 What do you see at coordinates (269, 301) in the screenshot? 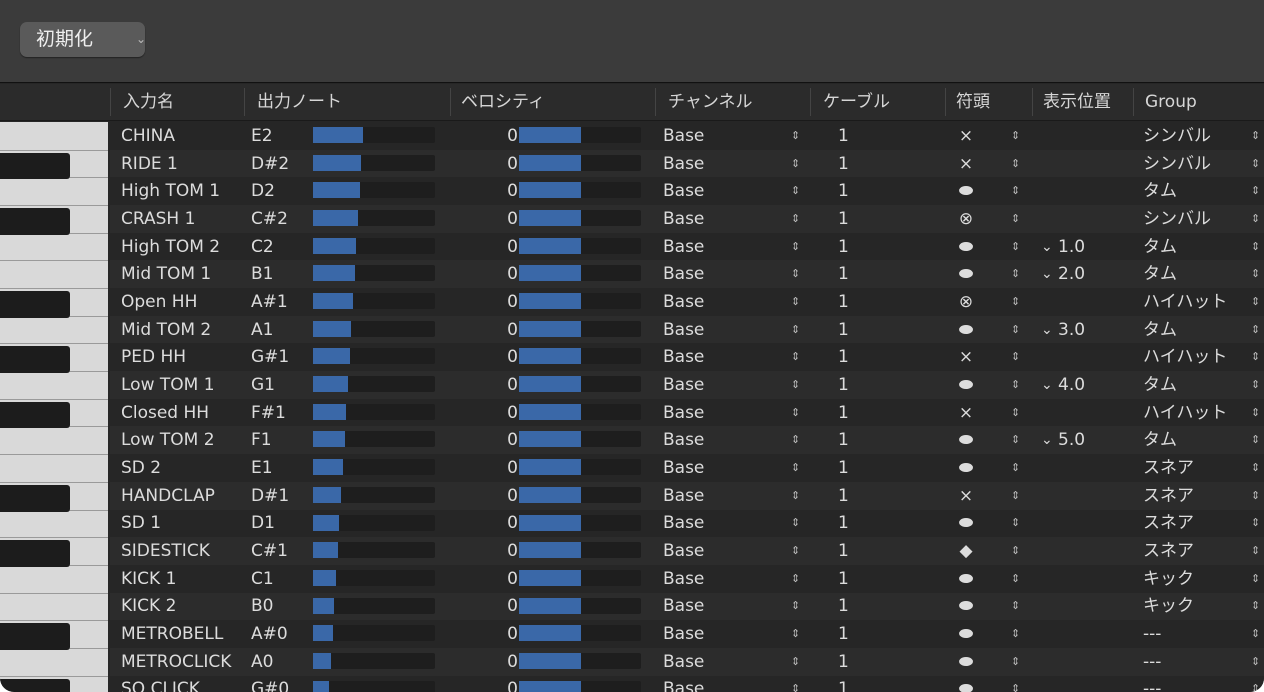
I see `output-note: A#1` at bounding box center [269, 301].